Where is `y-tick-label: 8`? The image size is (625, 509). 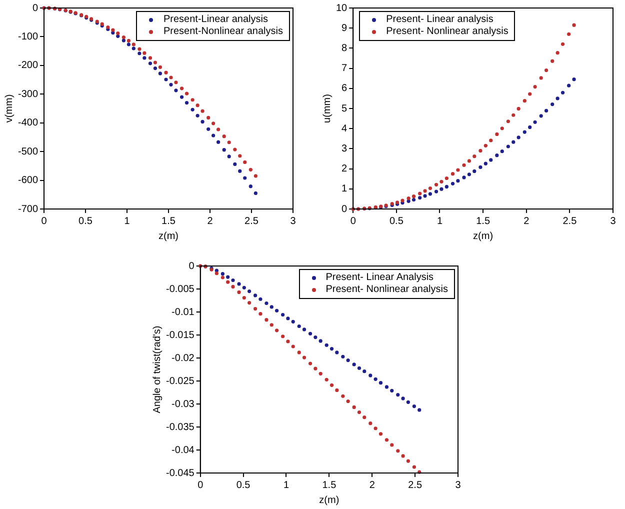 y-tick-label: 8 is located at coordinates (345, 48).